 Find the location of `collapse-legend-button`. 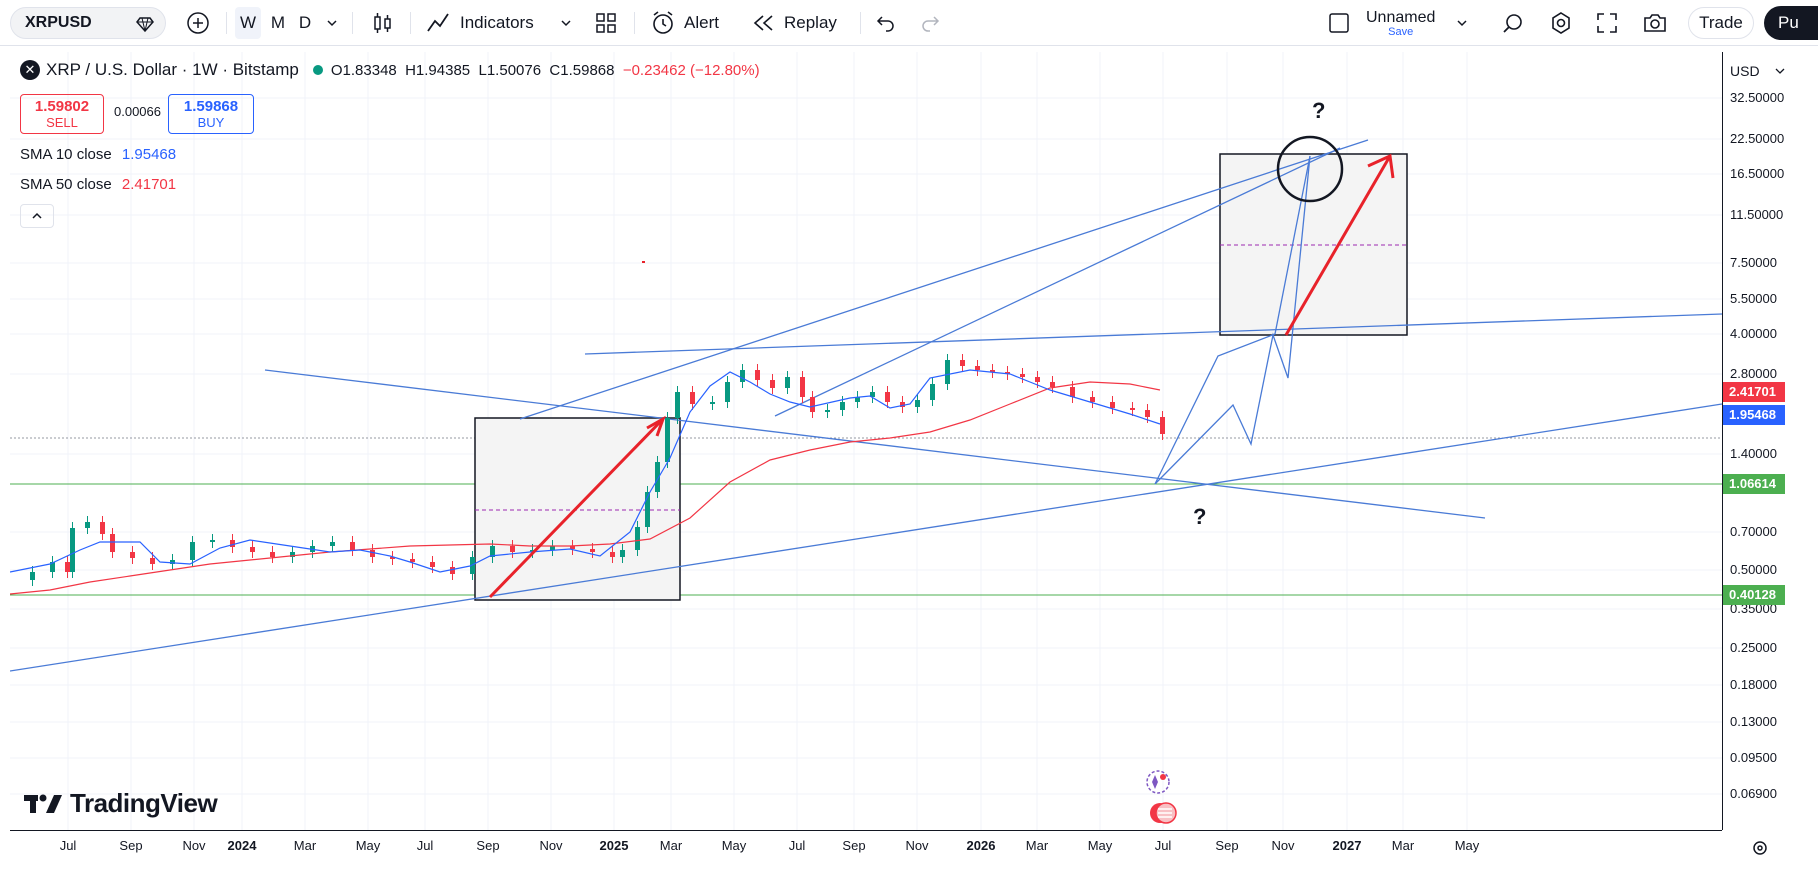

collapse-legend-button is located at coordinates (37, 216).